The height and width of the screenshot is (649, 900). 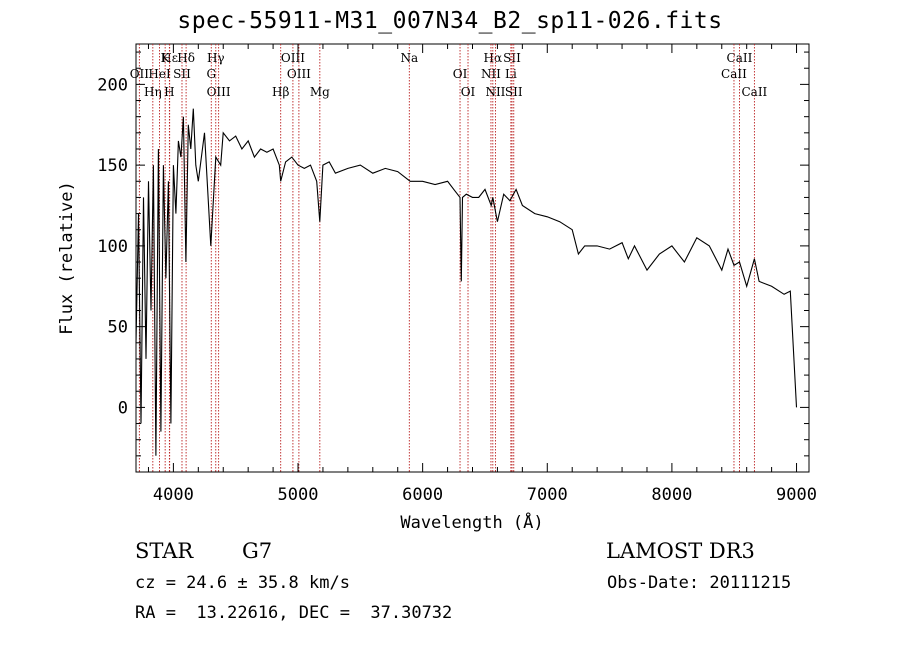 What do you see at coordinates (112, 85) in the screenshot?
I see `y-tick-label-200: 200` at bounding box center [112, 85].